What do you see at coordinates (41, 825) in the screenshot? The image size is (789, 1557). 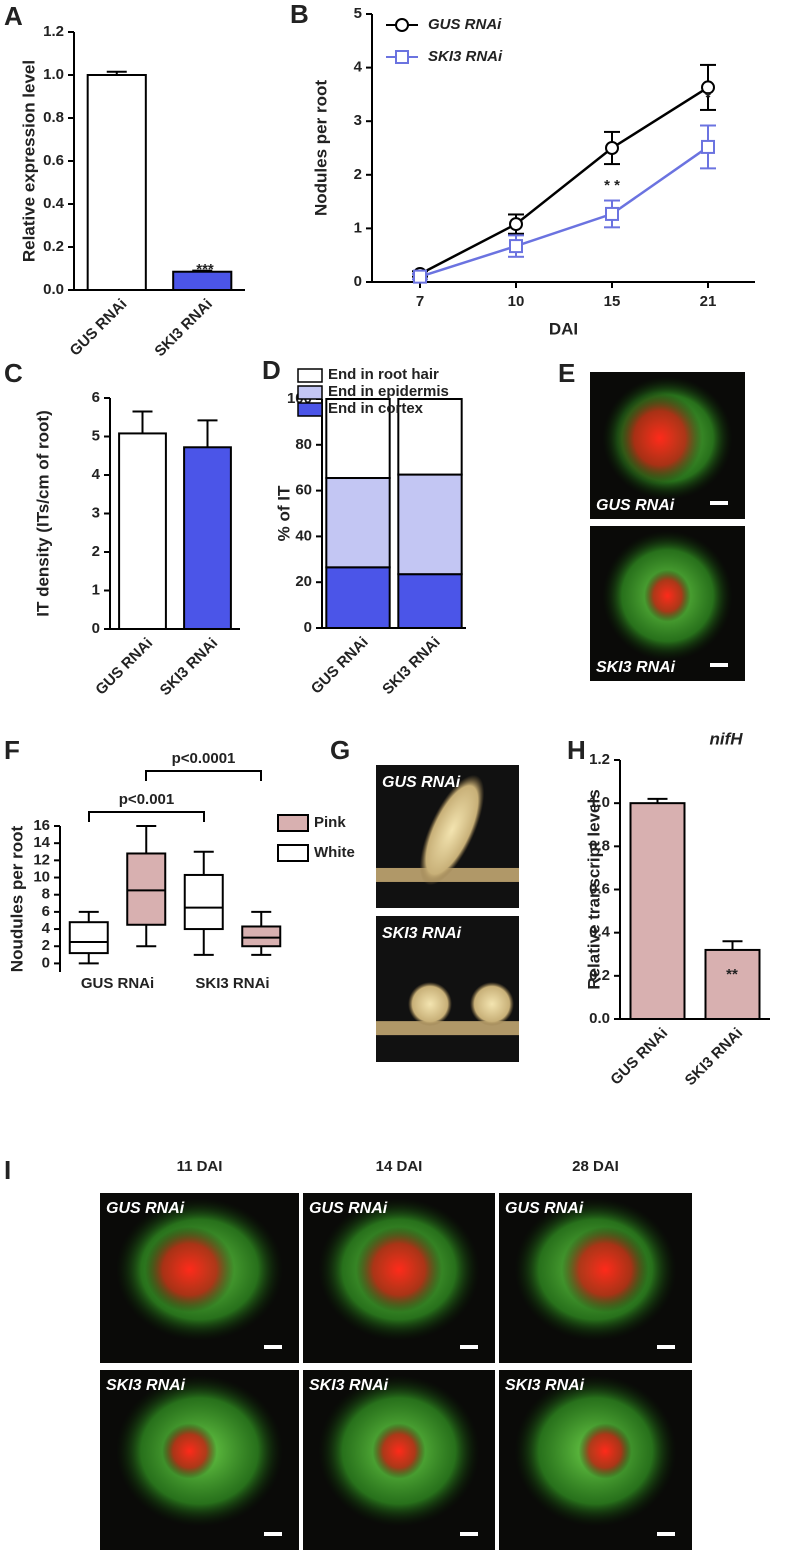 I see `y-tick-label: 16` at bounding box center [41, 825].